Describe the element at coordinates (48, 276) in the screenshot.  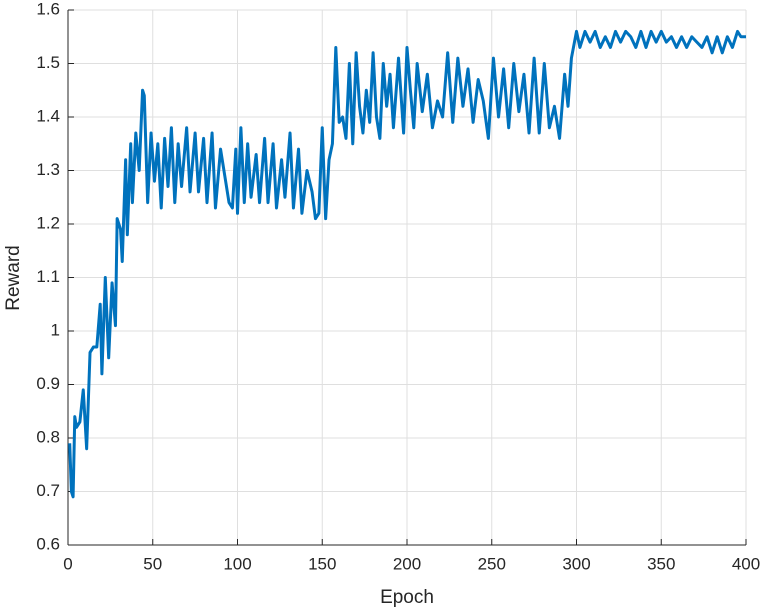
I see `y-tick-label: 1.1` at that location.